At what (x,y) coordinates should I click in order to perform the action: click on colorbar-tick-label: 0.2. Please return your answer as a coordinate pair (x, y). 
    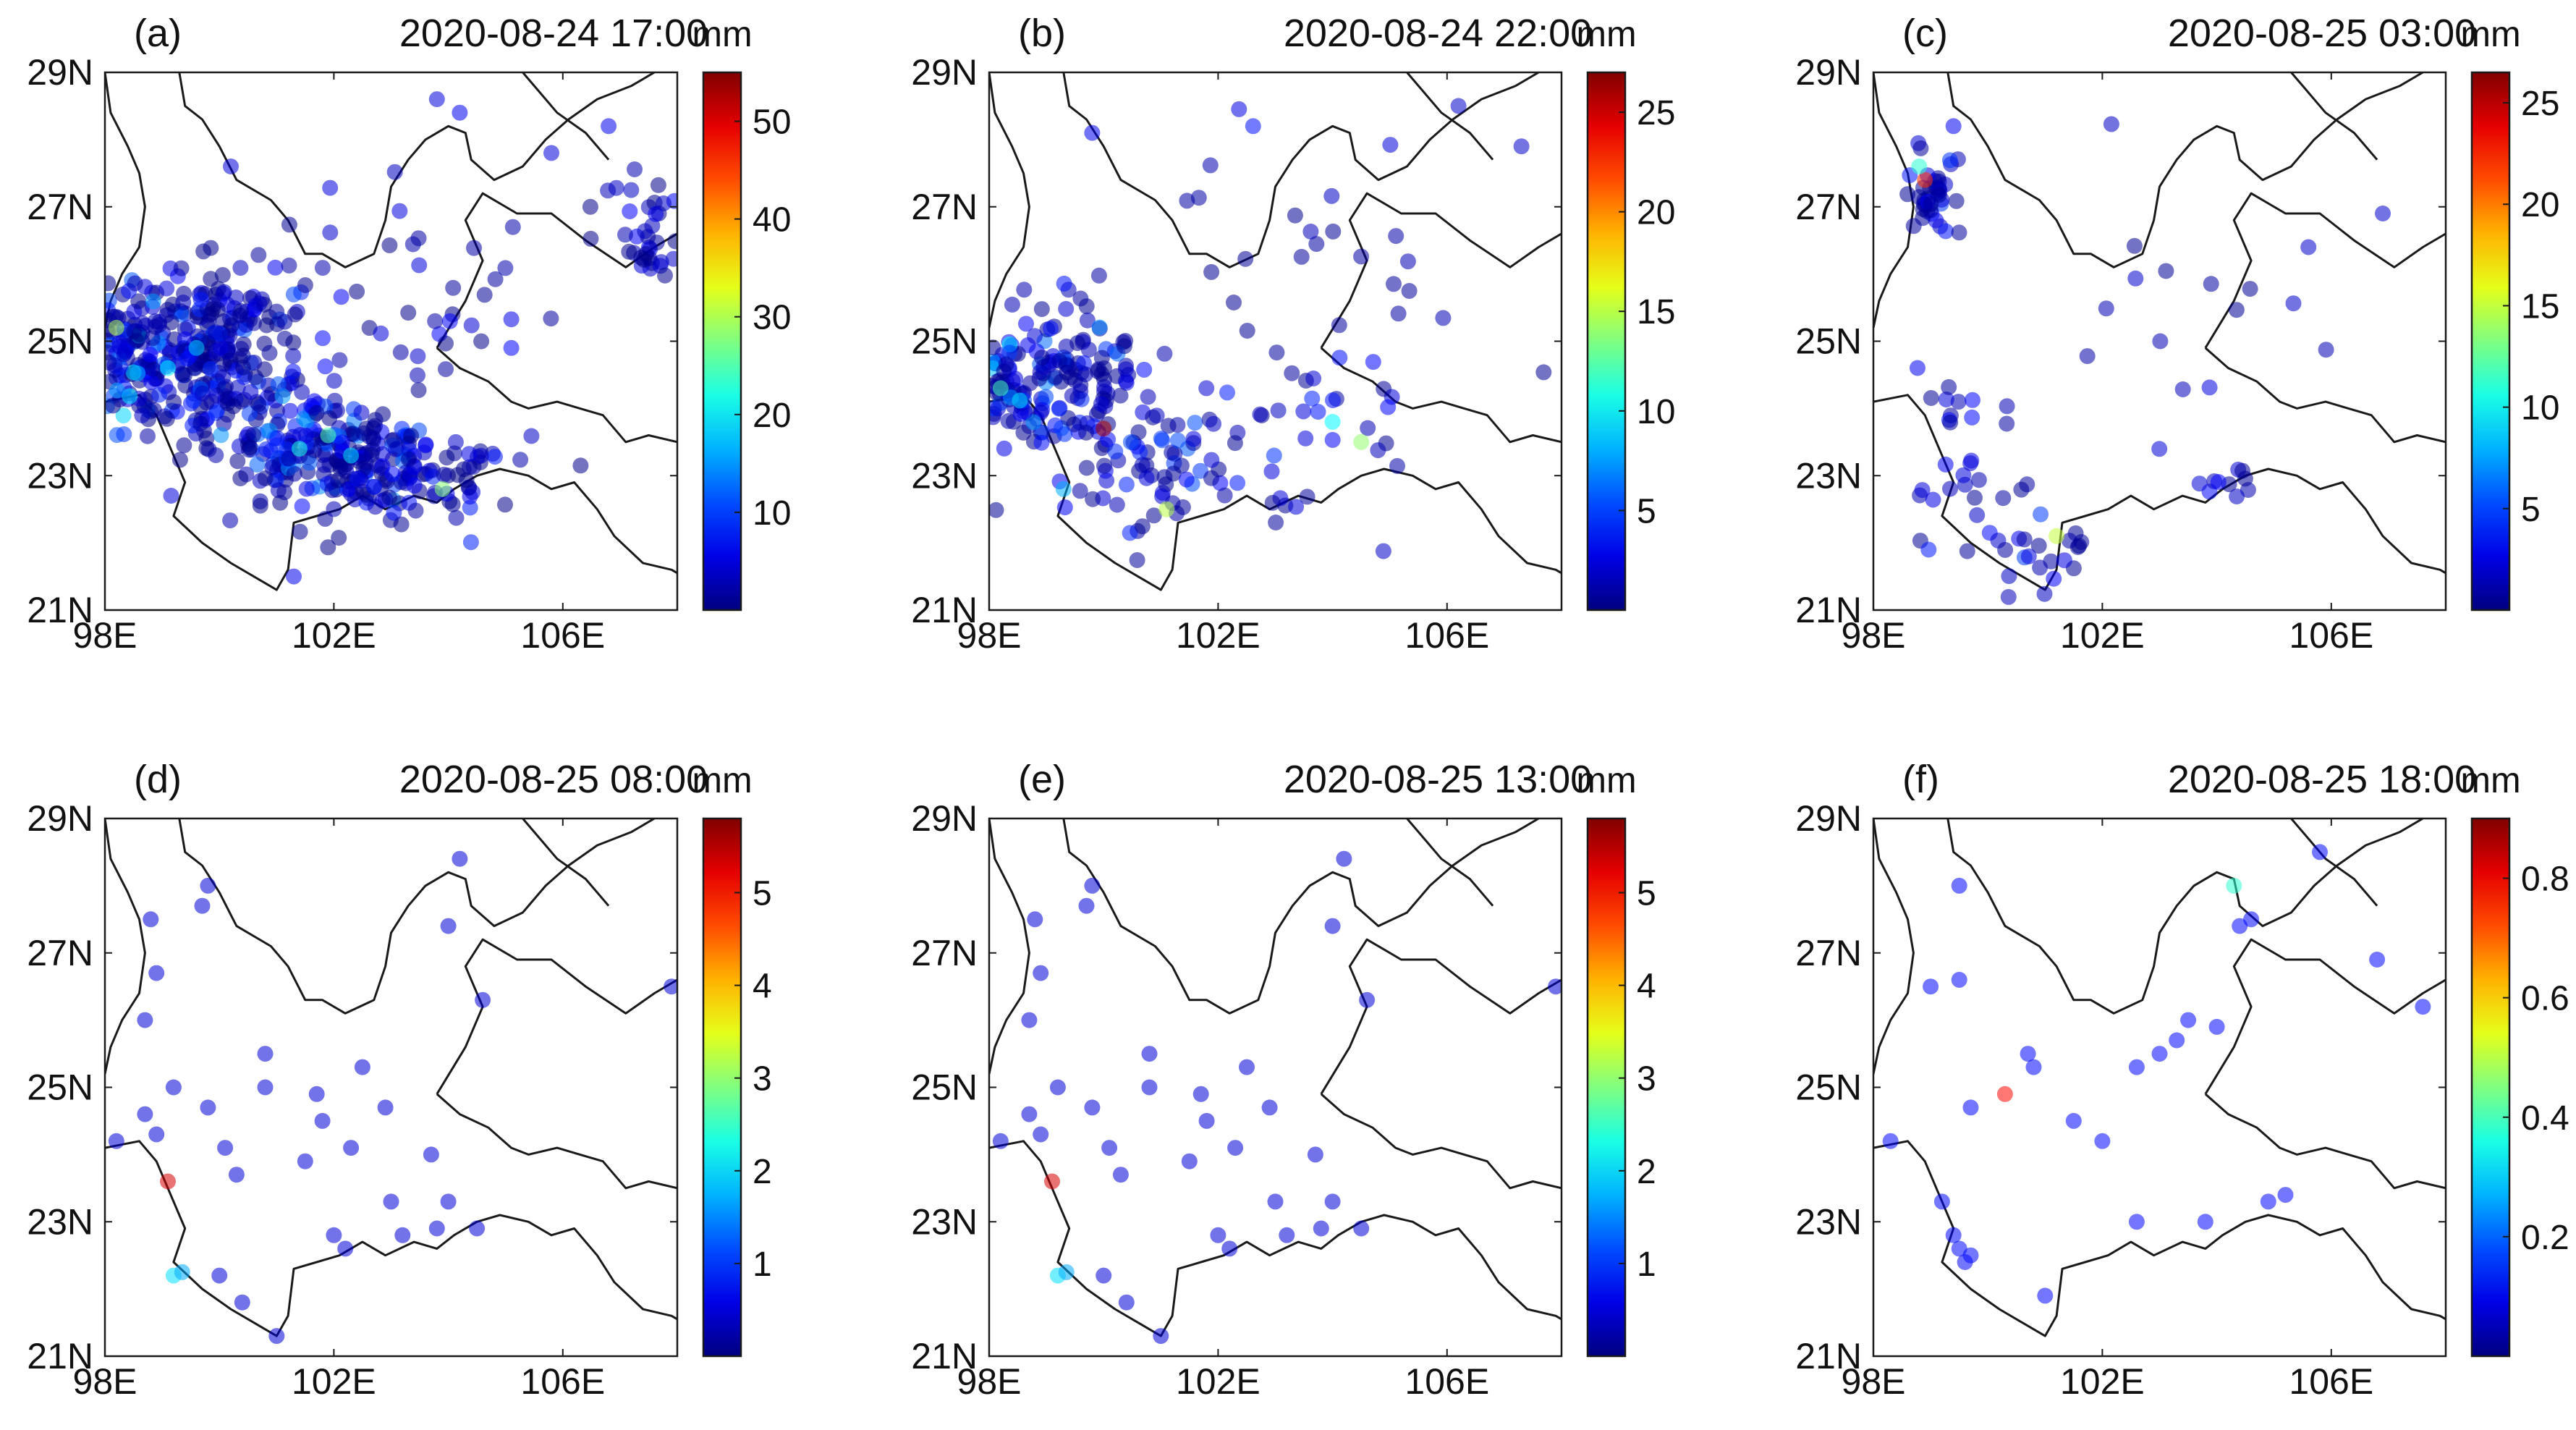
    Looking at the image, I should click on (2545, 1238).